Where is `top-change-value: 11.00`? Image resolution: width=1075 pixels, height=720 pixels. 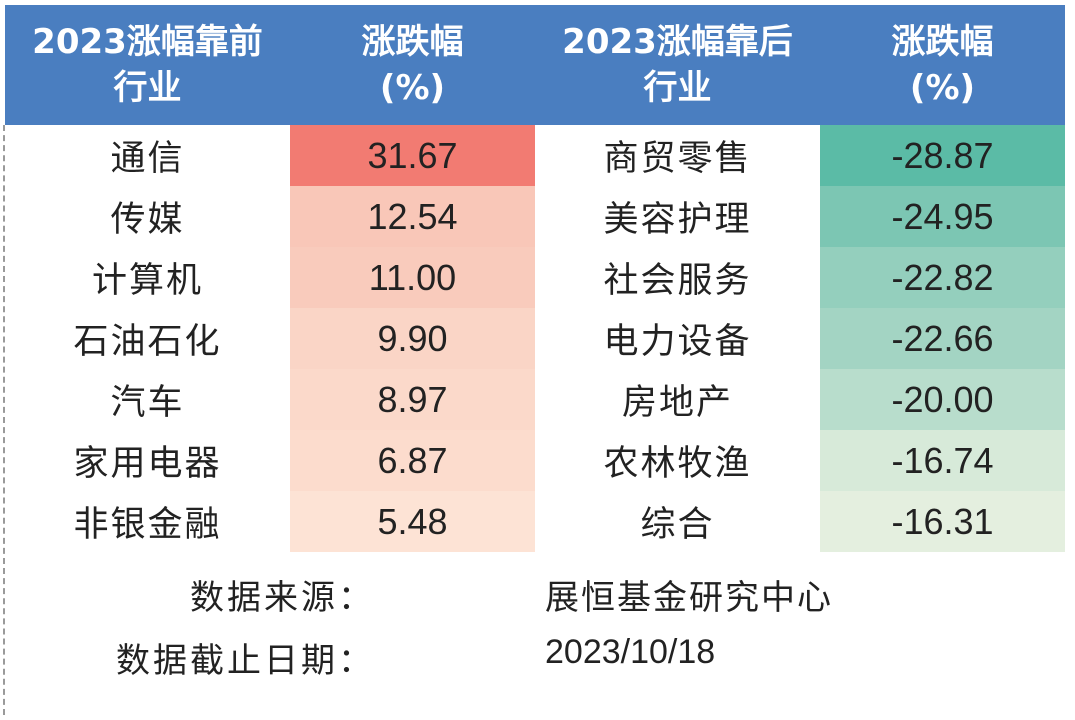
top-change-value: 11.00 is located at coordinates (412, 277).